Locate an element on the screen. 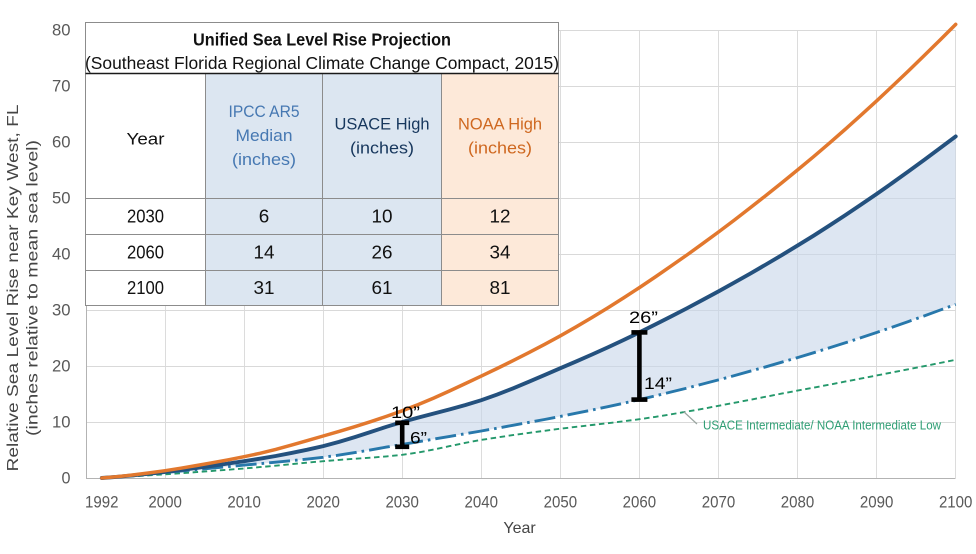  svg-text: 2070 is located at coordinates (719, 503).